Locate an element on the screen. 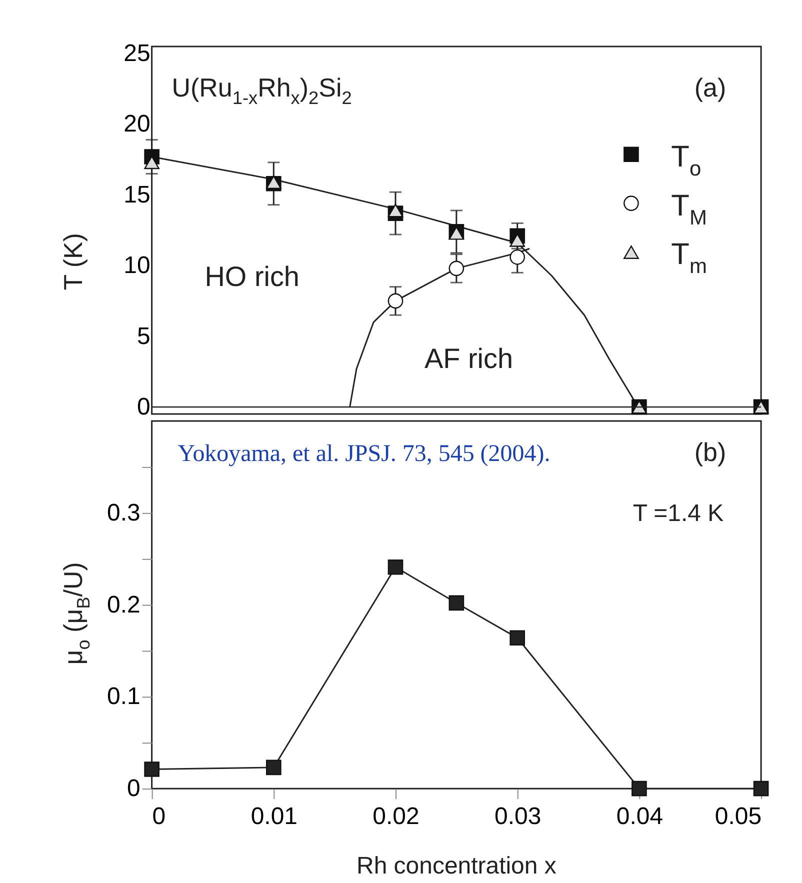  y-tick-label: 15 is located at coordinates (137, 194).